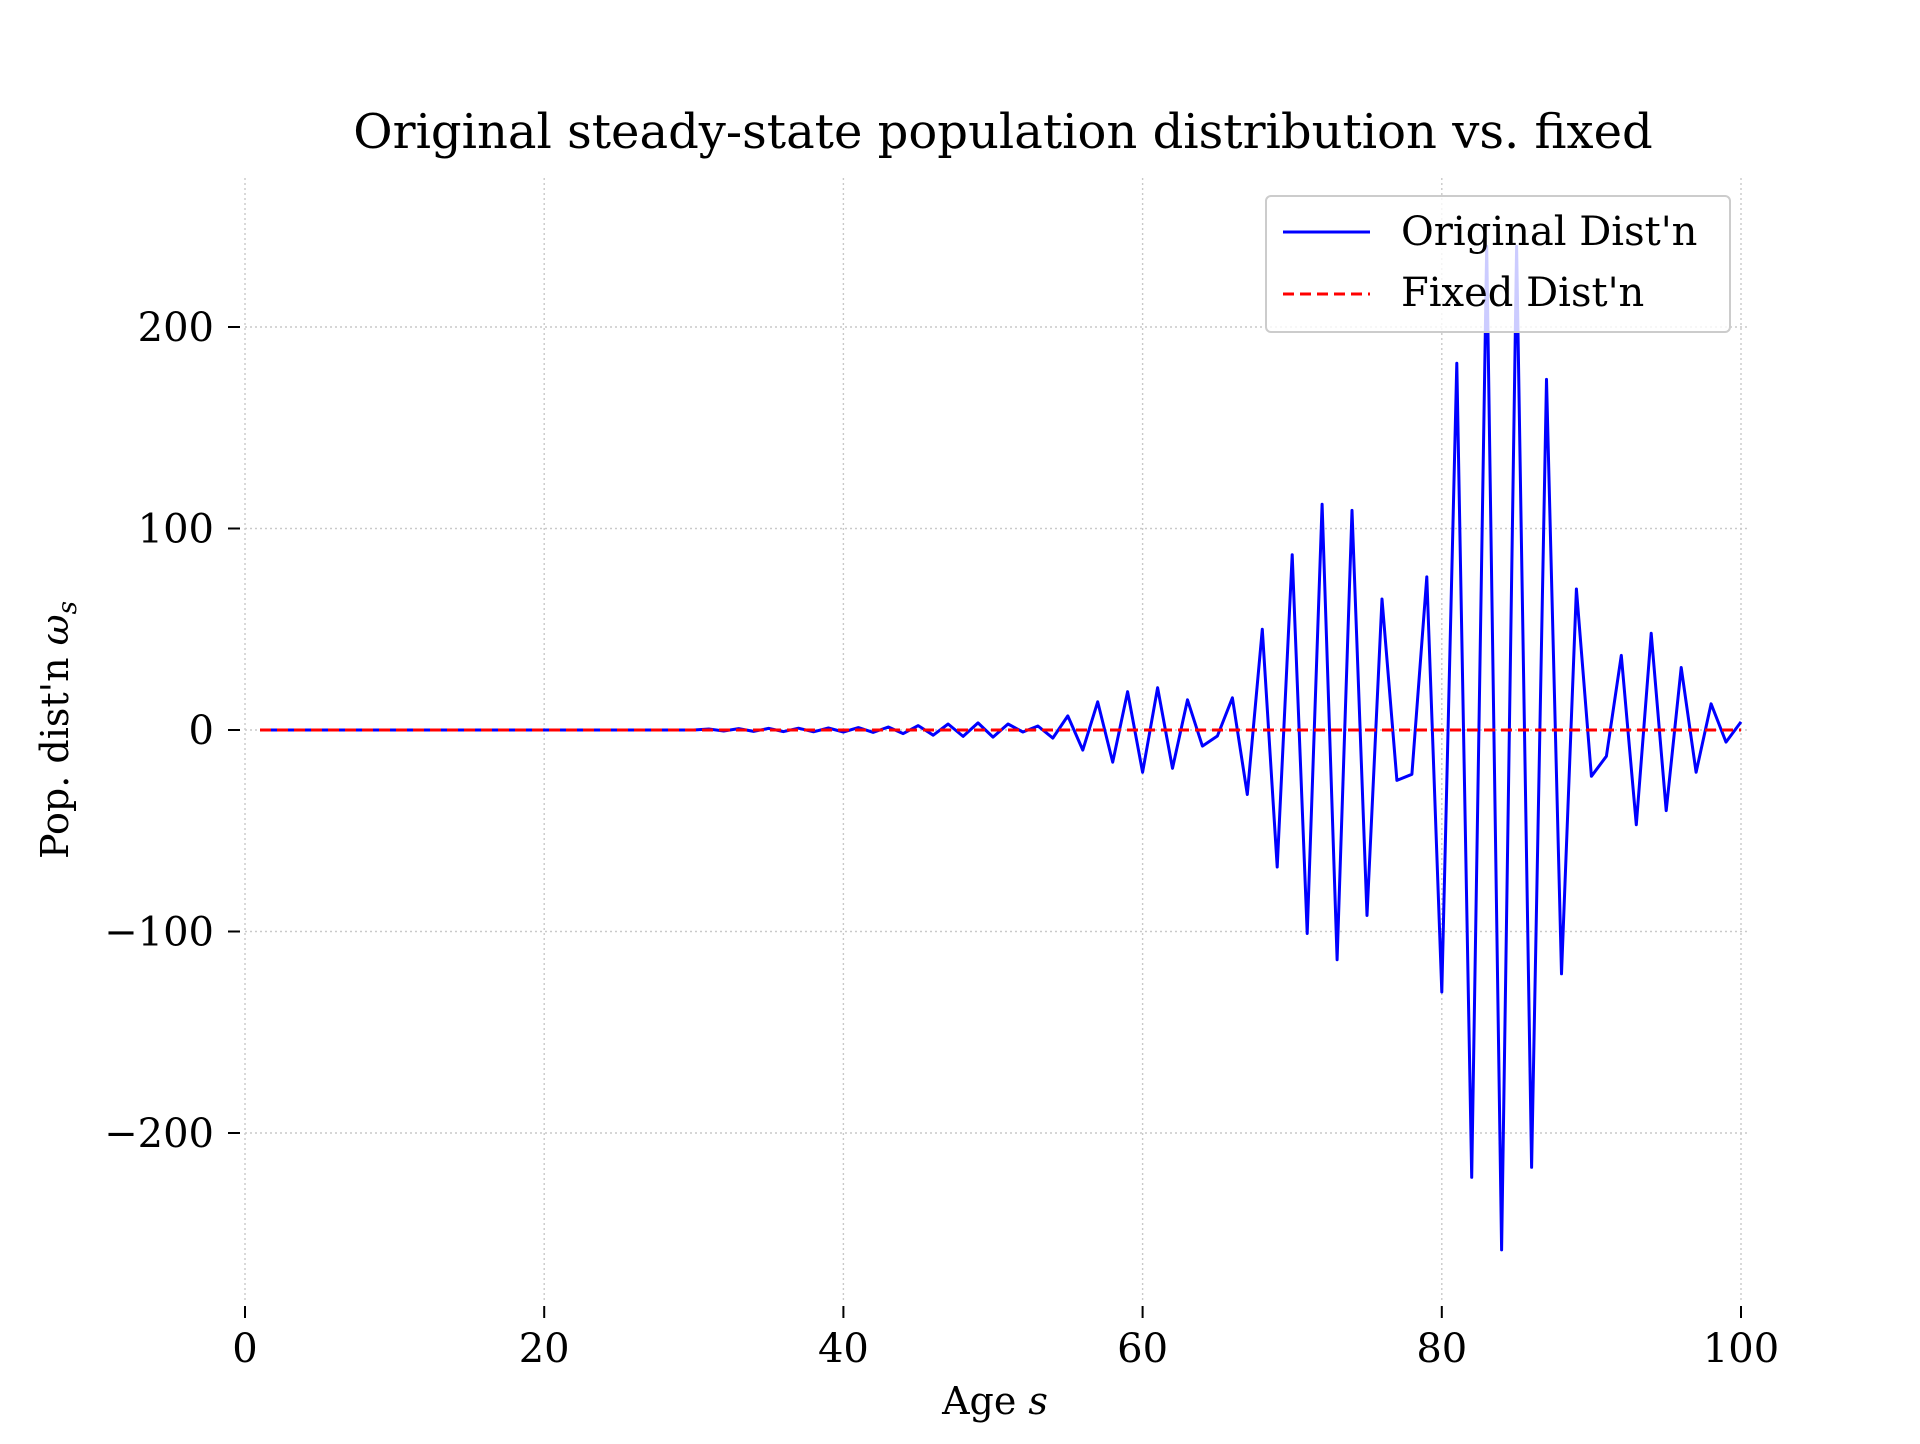 The height and width of the screenshot is (1444, 1920). What do you see at coordinates (544, 1349) in the screenshot?
I see `x-tick-label: 20` at bounding box center [544, 1349].